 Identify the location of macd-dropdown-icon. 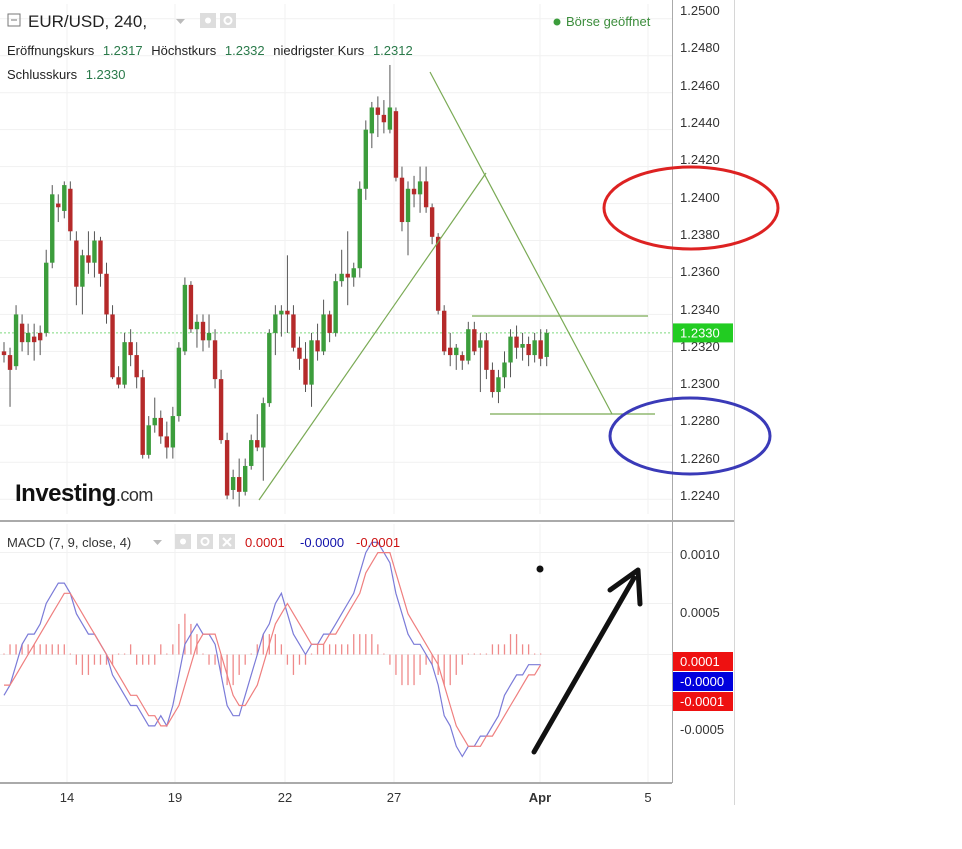
(157, 542).